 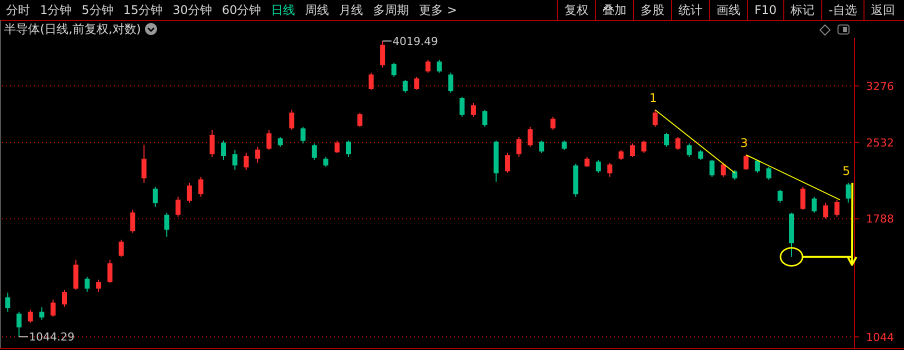 What do you see at coordinates (415, 41) in the screenshot?
I see `annotation: 4019.49` at bounding box center [415, 41].